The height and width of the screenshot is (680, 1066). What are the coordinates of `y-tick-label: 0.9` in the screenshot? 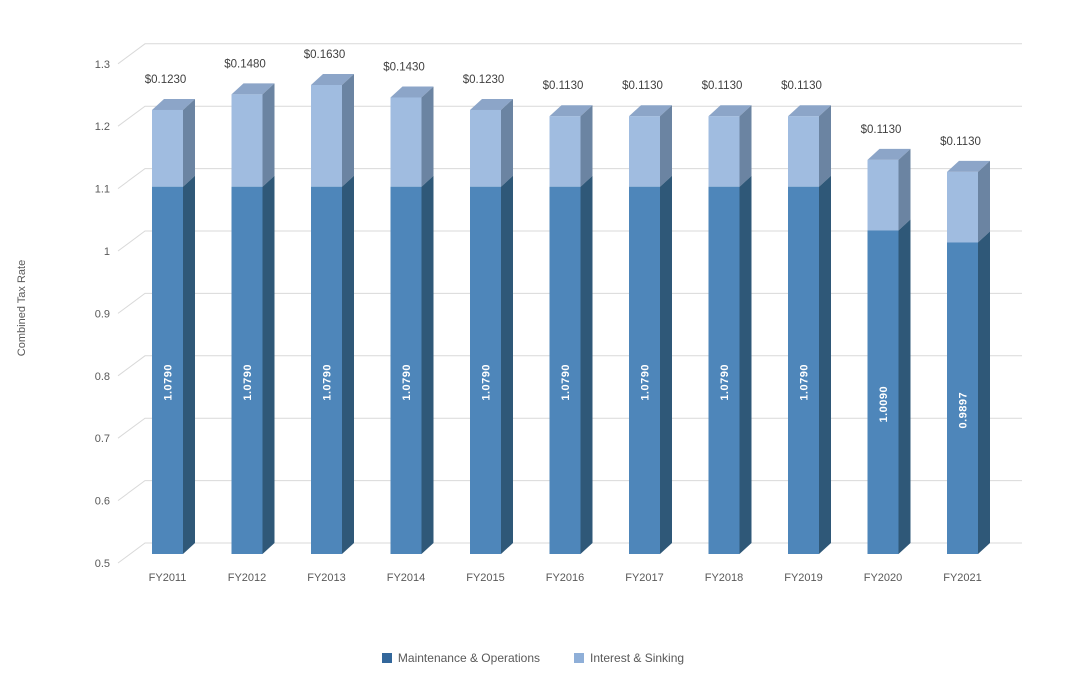 It's located at (102, 314).